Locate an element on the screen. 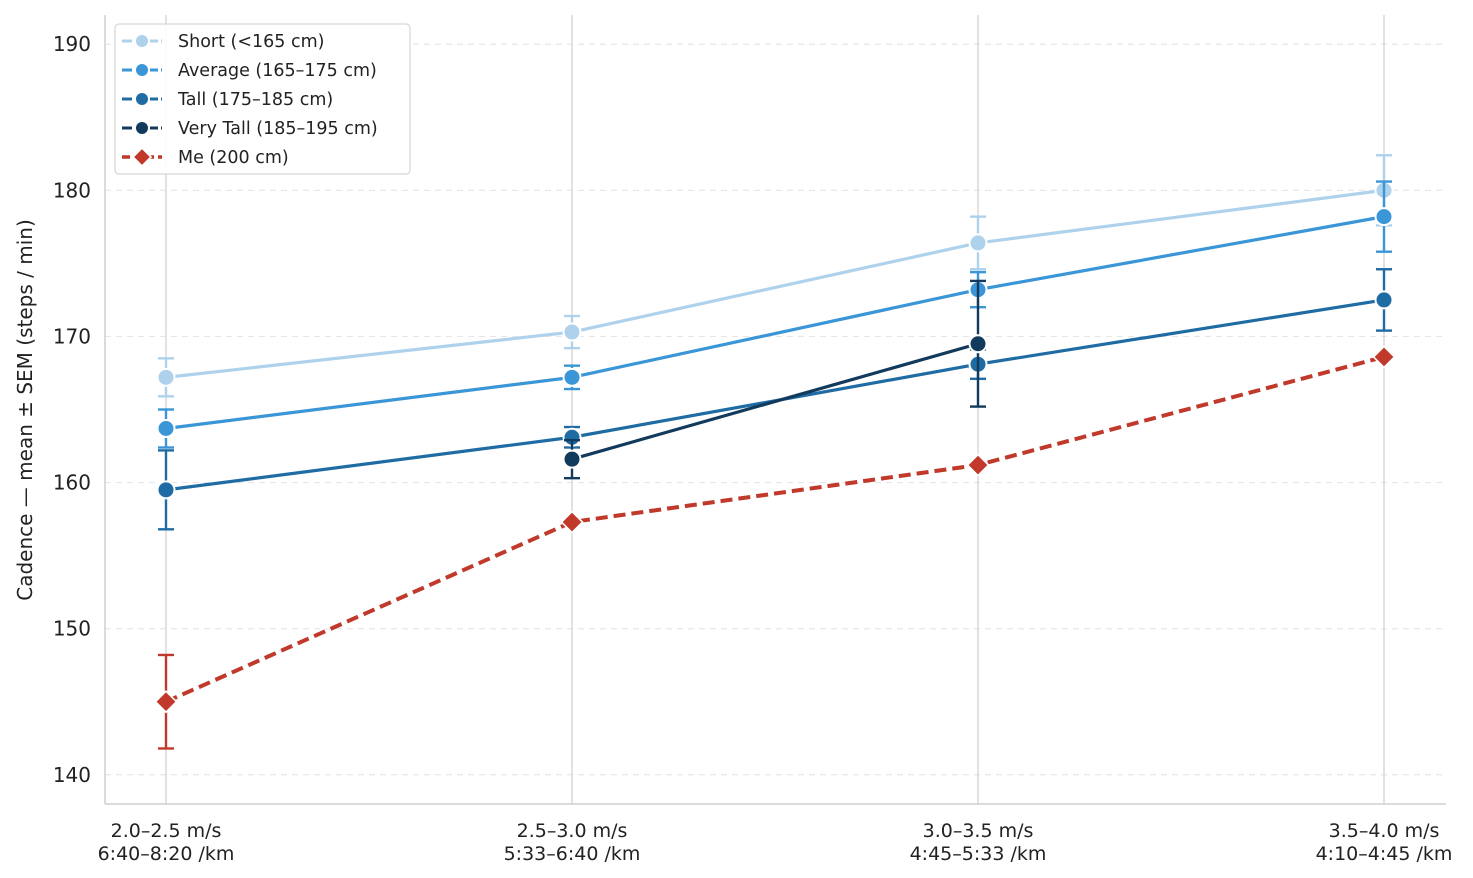 This screenshot has width=1473, height=878. legend-entry: Average (165–175 cm) is located at coordinates (249, 71).